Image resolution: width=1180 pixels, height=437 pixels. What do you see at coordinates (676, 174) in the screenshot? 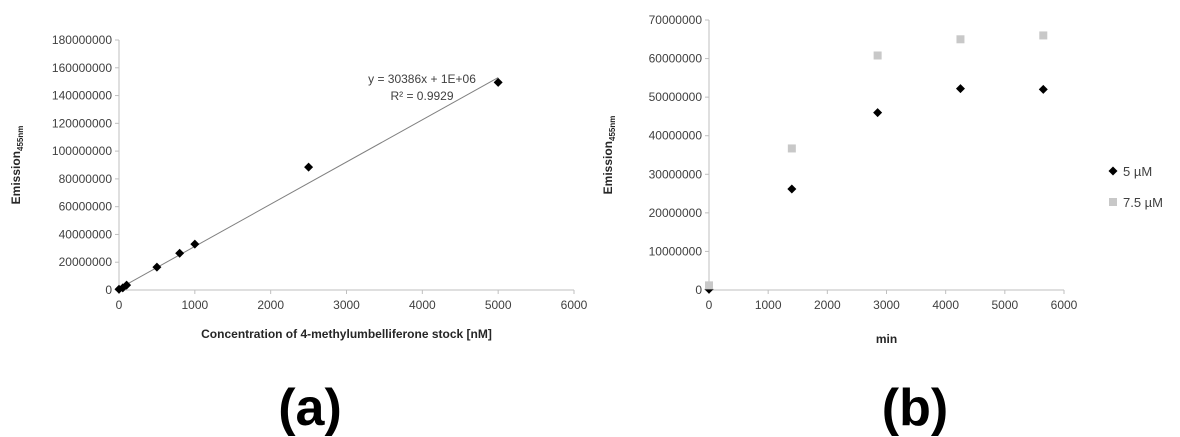
I see `y-tick-label: 30000000` at bounding box center [676, 174].